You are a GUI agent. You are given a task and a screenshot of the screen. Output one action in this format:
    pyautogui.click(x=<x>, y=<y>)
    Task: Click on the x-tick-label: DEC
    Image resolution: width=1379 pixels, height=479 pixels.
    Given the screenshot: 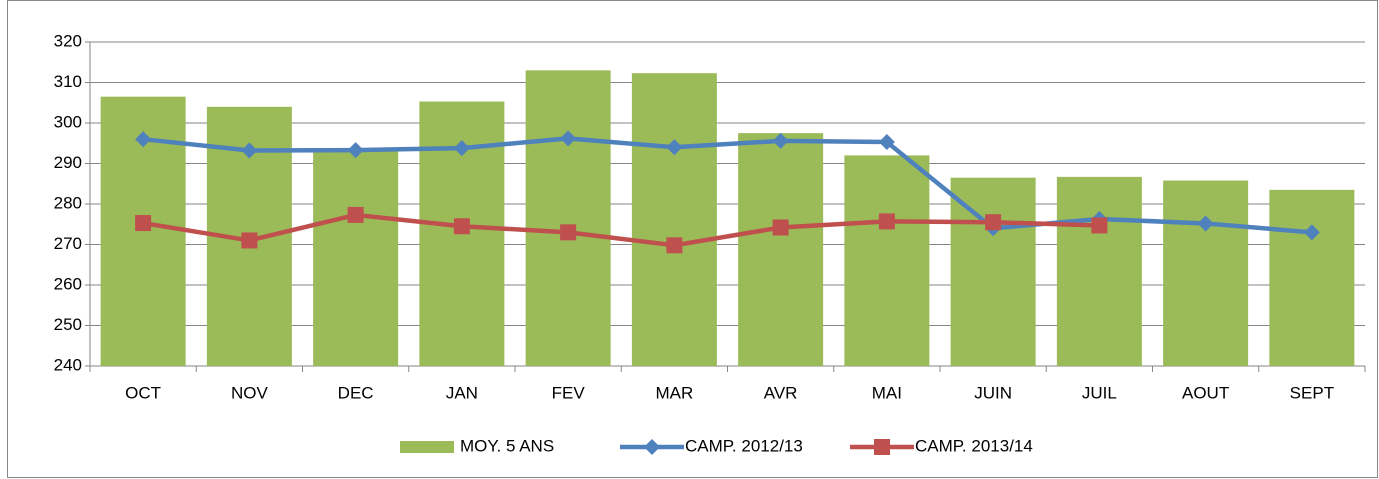 What is the action you would take?
    pyautogui.click(x=356, y=392)
    